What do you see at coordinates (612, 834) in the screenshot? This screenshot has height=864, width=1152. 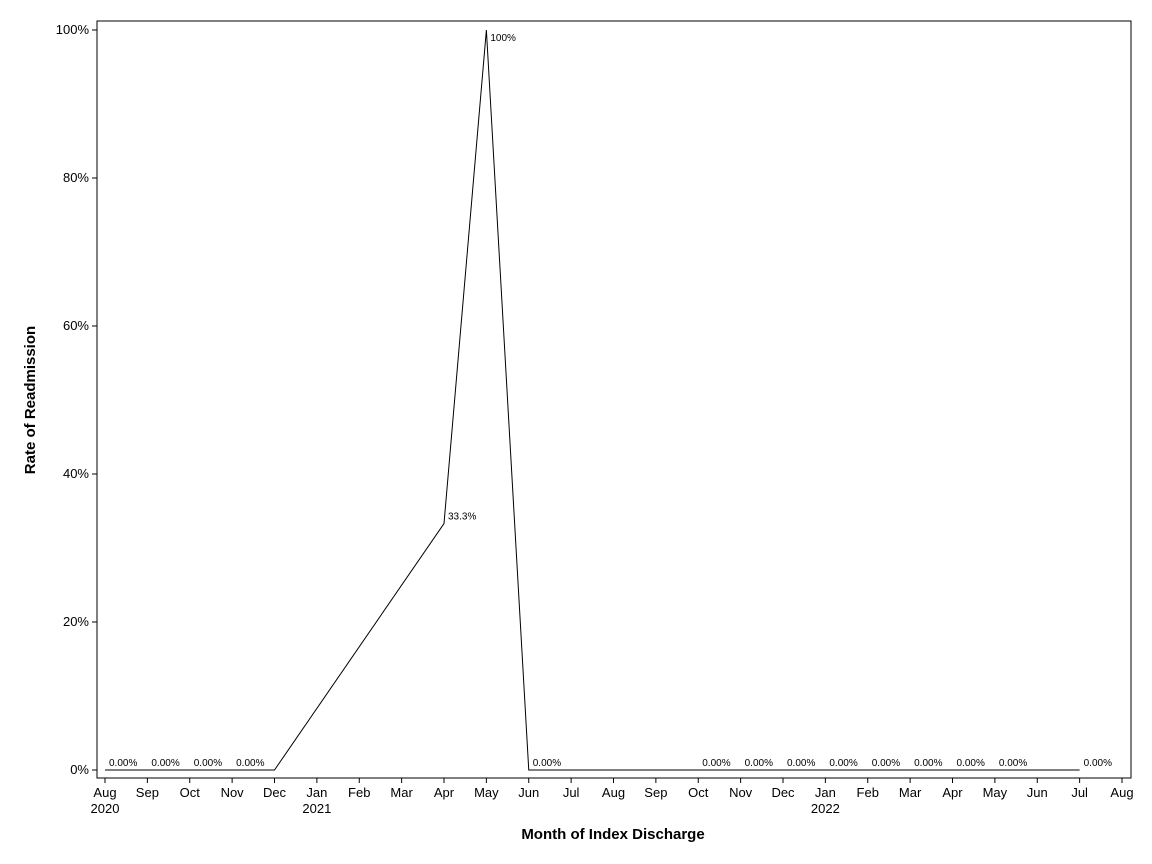 I see `x-axis-title: Month of Index Discharge` at bounding box center [612, 834].